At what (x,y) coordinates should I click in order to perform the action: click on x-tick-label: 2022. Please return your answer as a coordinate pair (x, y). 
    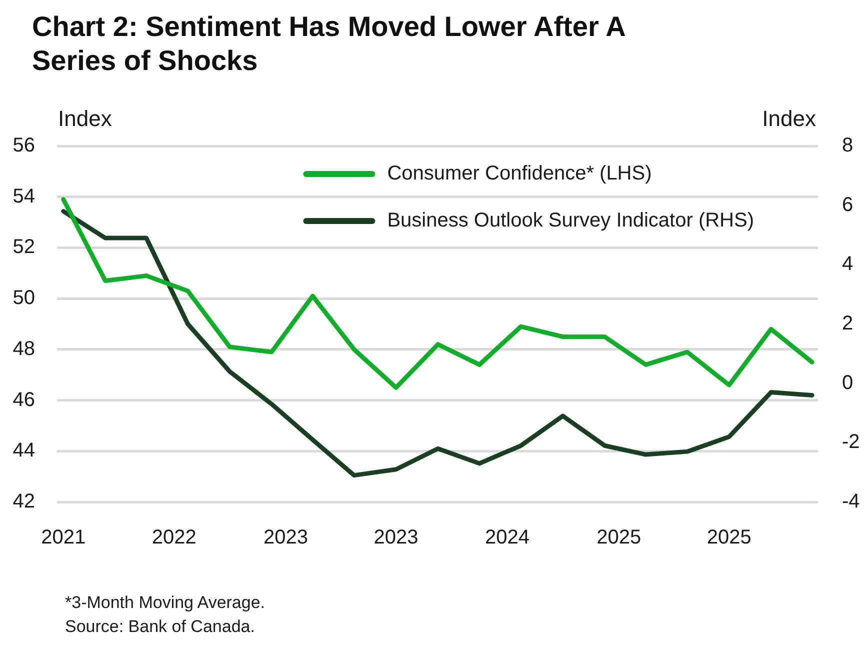
    Looking at the image, I should click on (174, 537).